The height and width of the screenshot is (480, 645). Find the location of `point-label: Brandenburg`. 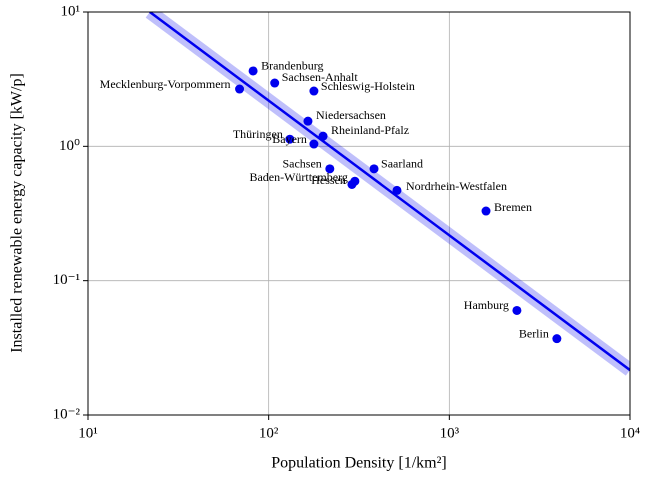

point-label: Brandenburg is located at coordinates (292, 66).